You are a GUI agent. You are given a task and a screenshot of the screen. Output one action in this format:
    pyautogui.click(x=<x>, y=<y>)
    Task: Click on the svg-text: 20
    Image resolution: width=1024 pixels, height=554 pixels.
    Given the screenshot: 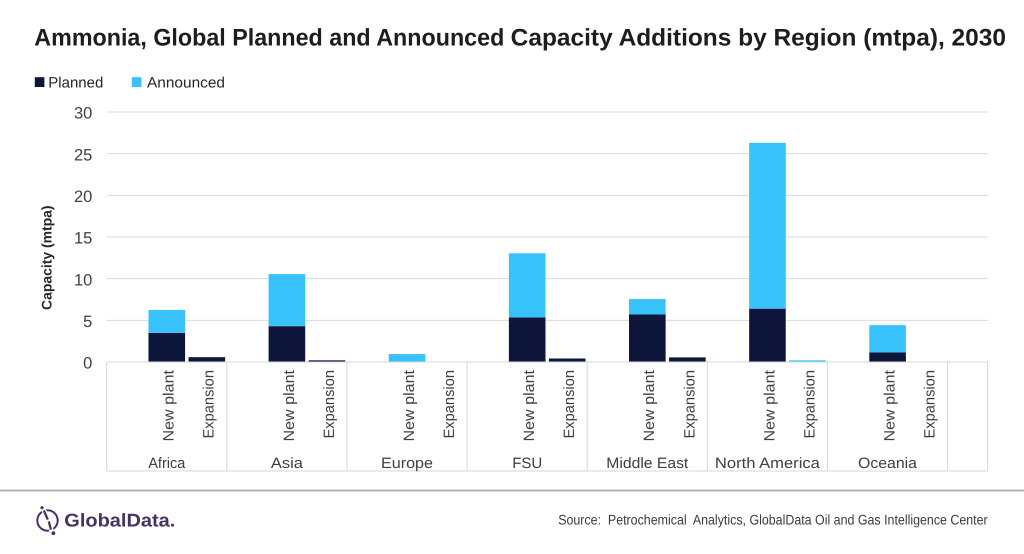 What is the action you would take?
    pyautogui.click(x=83, y=197)
    